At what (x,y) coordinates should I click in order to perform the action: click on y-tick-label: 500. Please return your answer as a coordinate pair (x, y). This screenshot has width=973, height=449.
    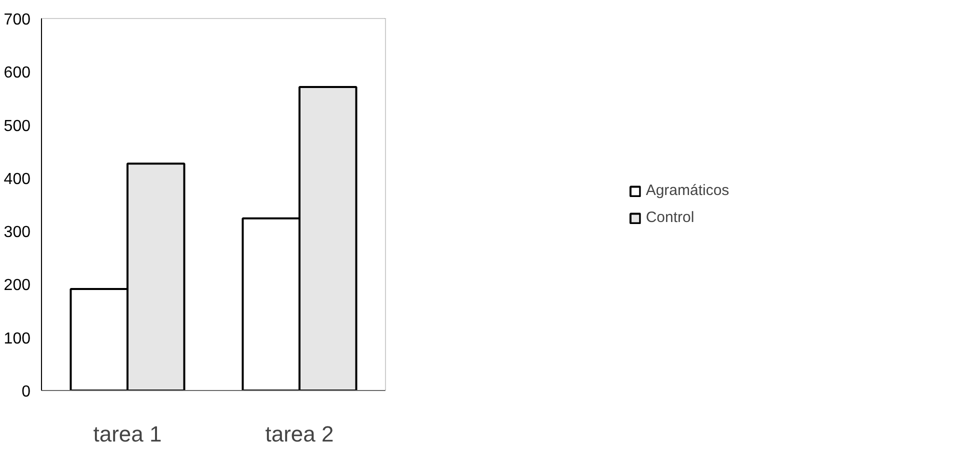
    Looking at the image, I should click on (17, 126).